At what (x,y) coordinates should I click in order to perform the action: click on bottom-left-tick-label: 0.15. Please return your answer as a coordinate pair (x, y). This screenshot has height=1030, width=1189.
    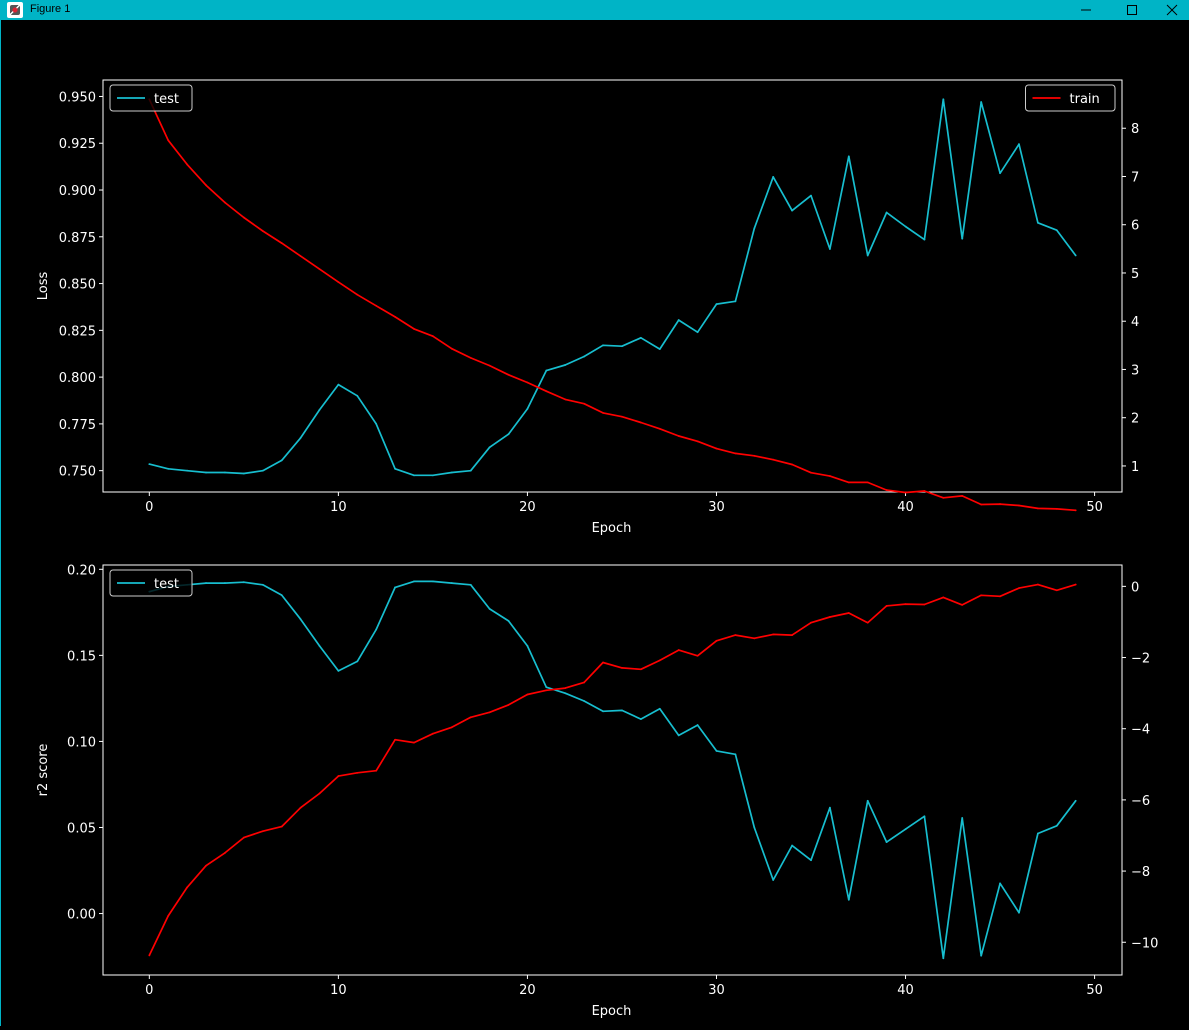
    Looking at the image, I should click on (81, 656).